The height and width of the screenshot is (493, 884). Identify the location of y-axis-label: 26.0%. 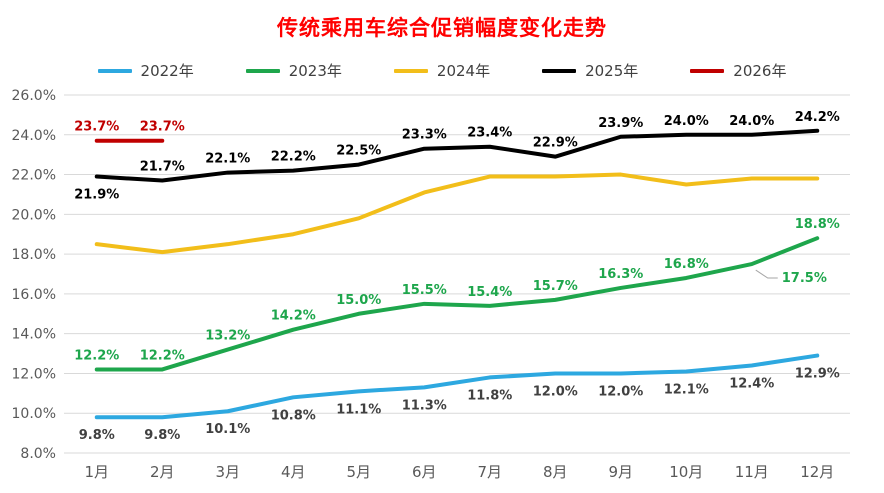
(34, 96).